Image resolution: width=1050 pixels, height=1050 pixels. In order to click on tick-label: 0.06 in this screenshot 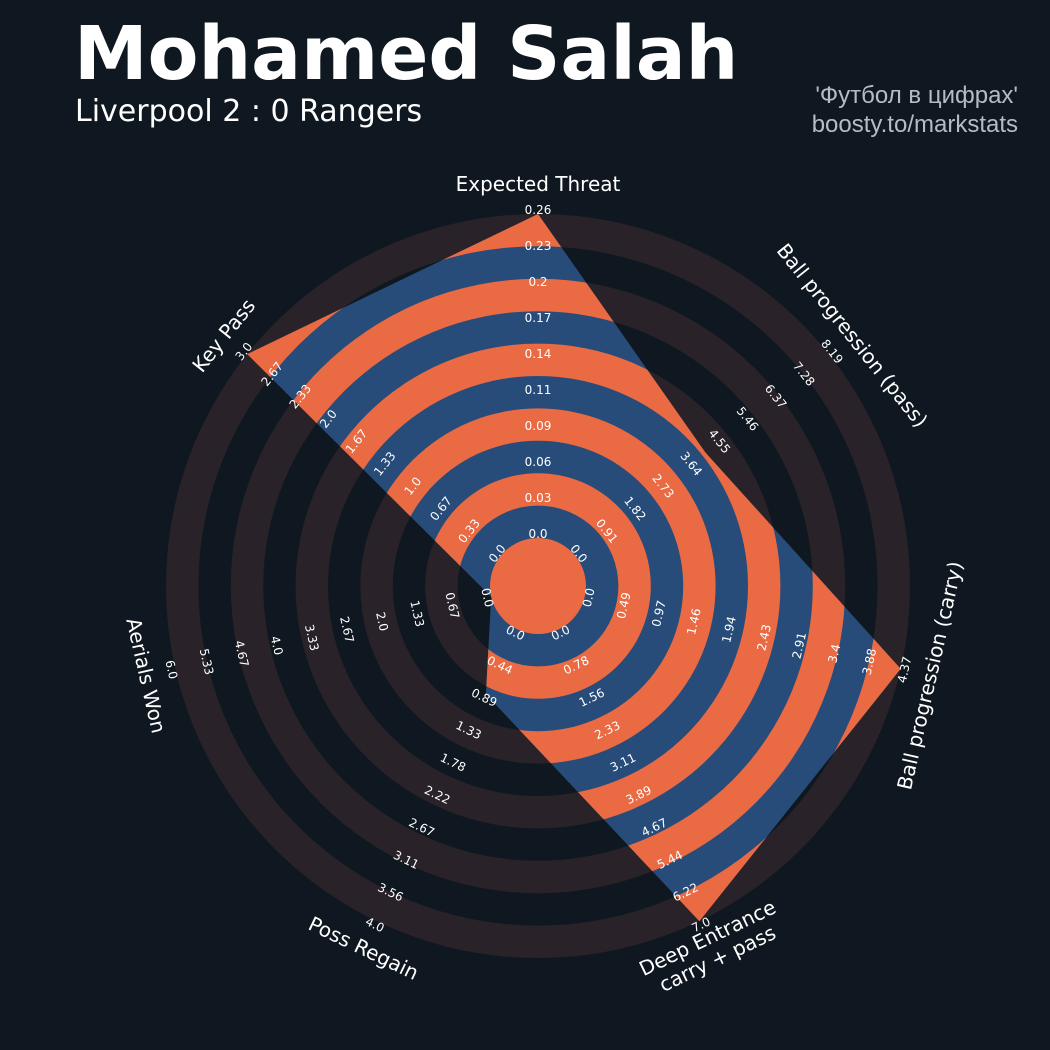, I will do `click(538, 462)`.